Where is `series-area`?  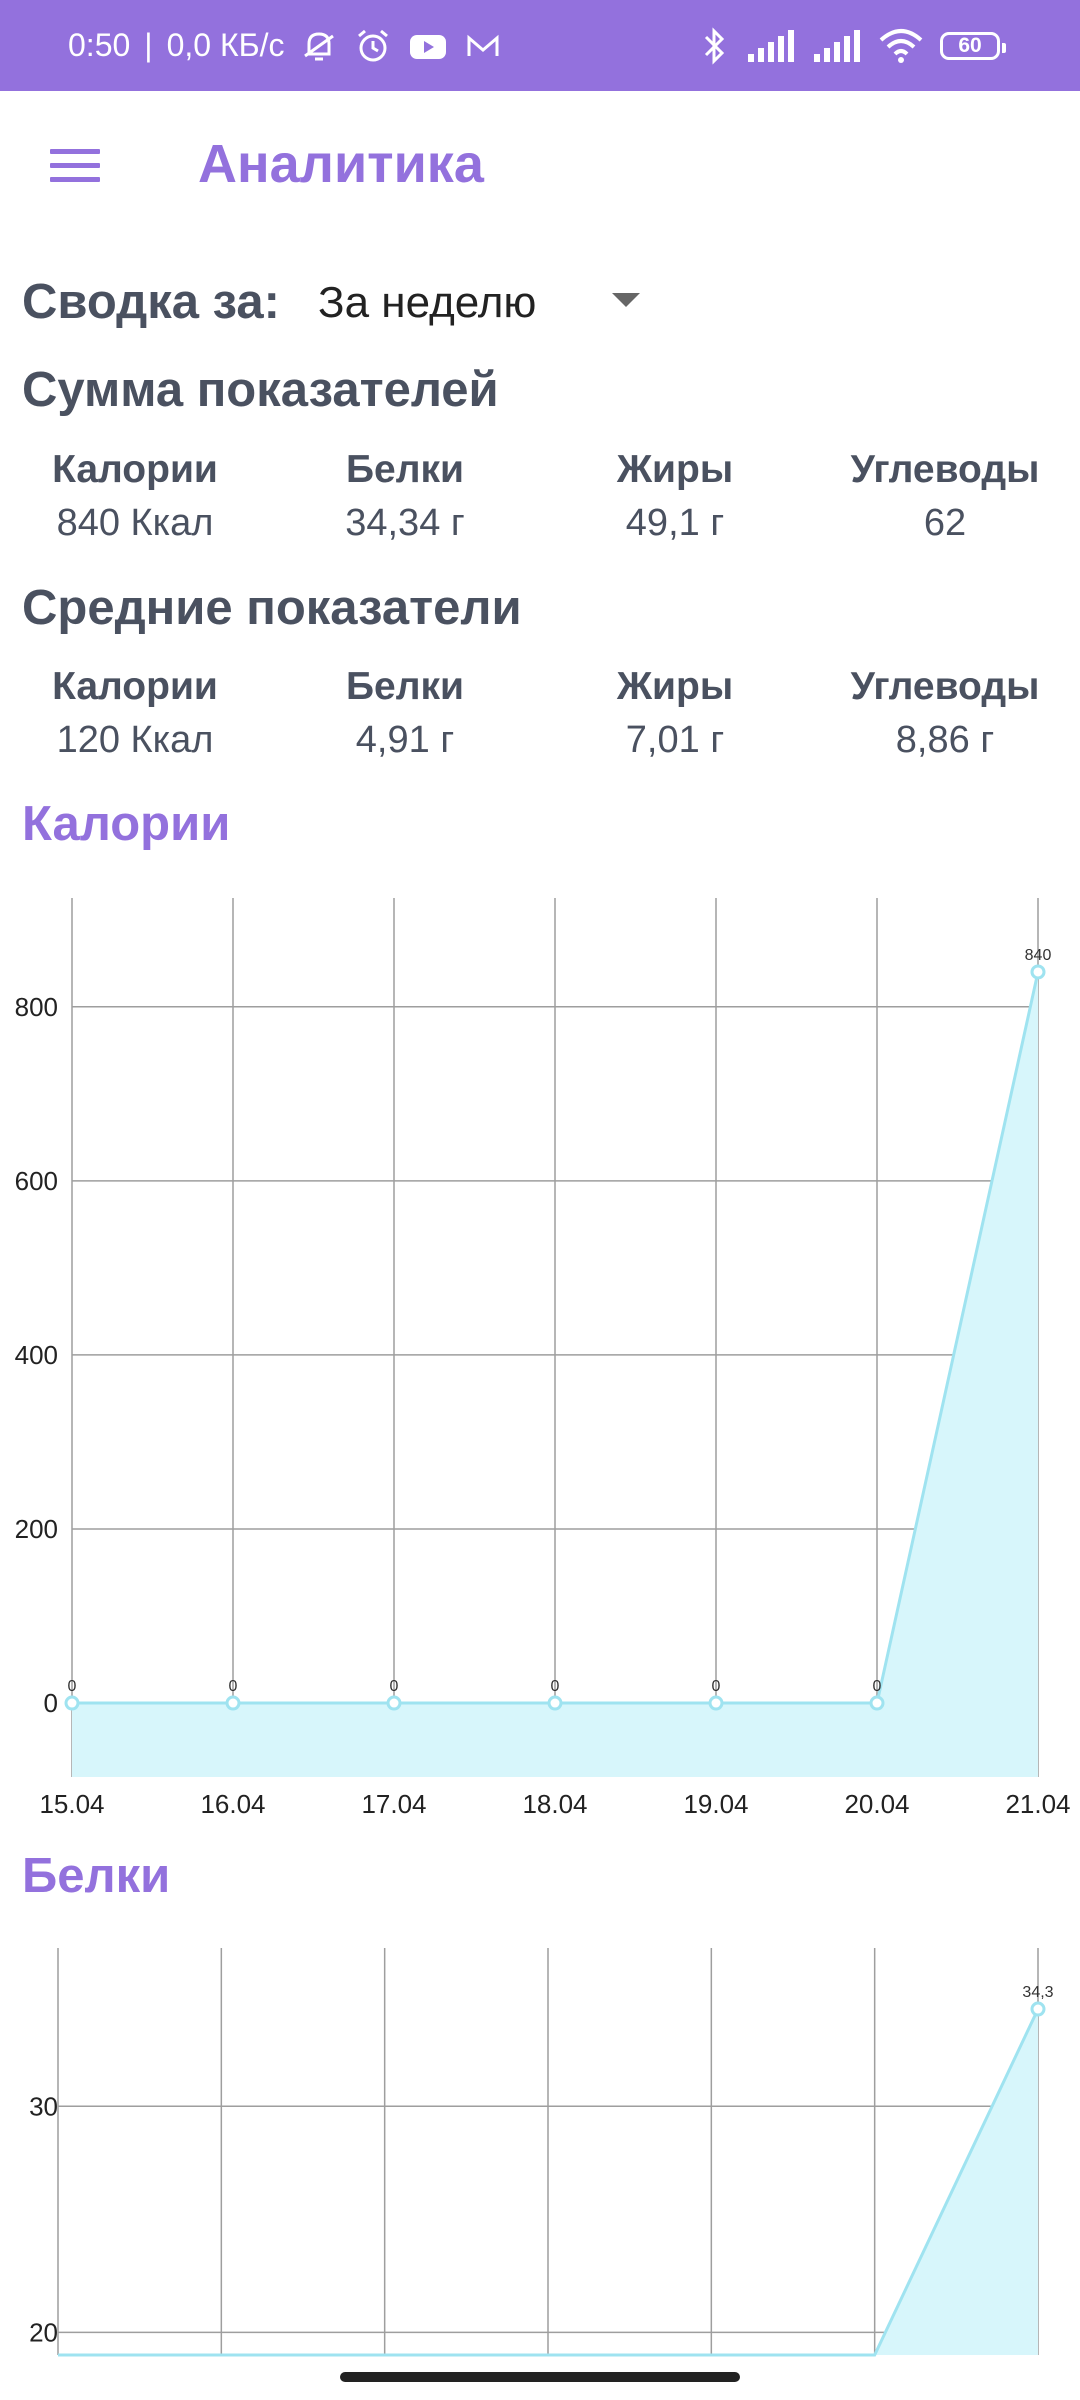
series-area is located at coordinates (548, 2182).